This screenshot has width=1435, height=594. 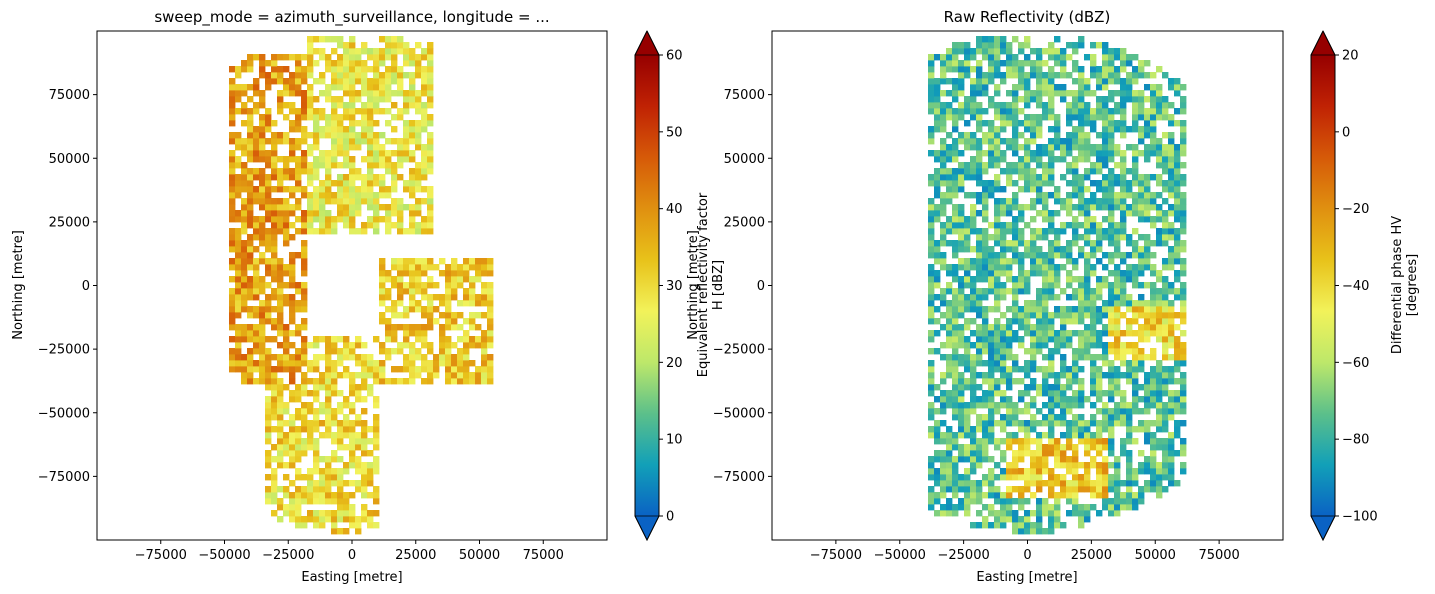 What do you see at coordinates (647, 528) in the screenshot?
I see `colorbar-extend-min` at bounding box center [647, 528].